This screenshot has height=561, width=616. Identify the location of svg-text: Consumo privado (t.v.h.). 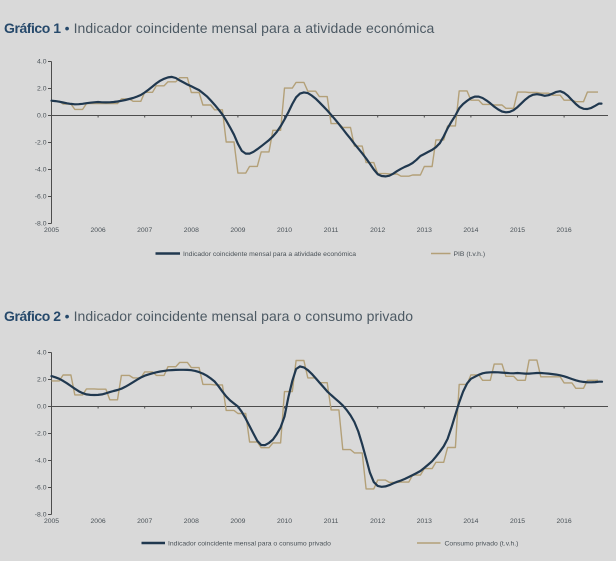
(482, 543).